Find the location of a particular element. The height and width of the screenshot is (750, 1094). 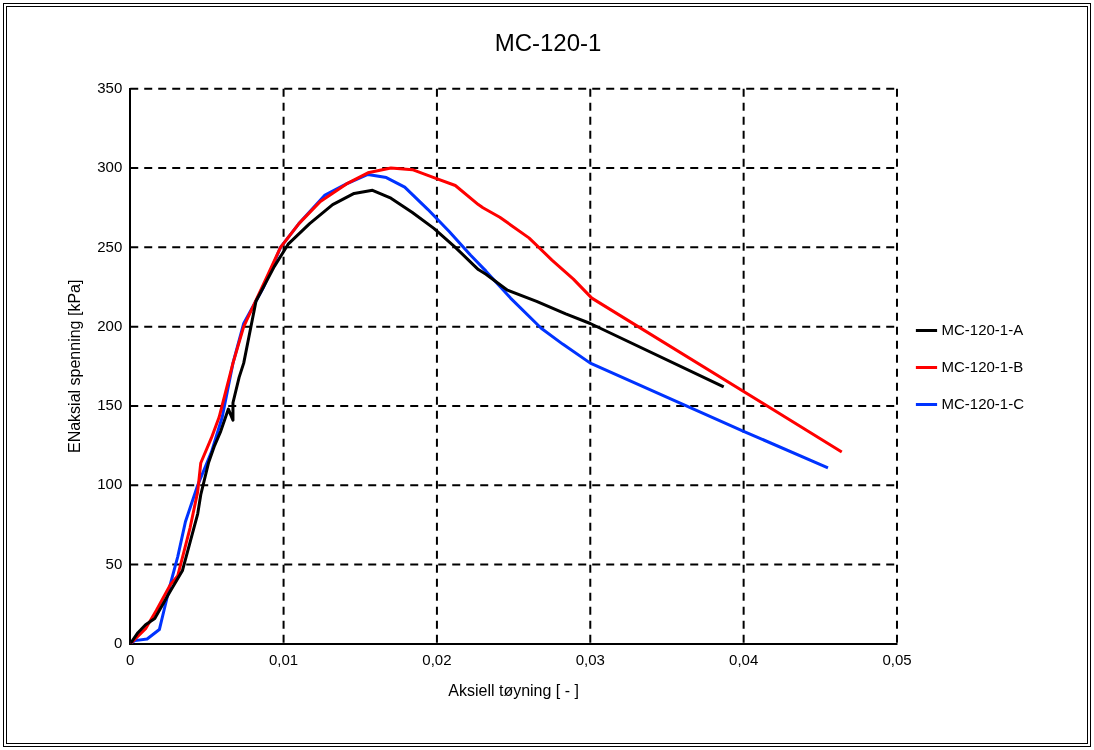

y-tick-label: 250 is located at coordinates (110, 246).